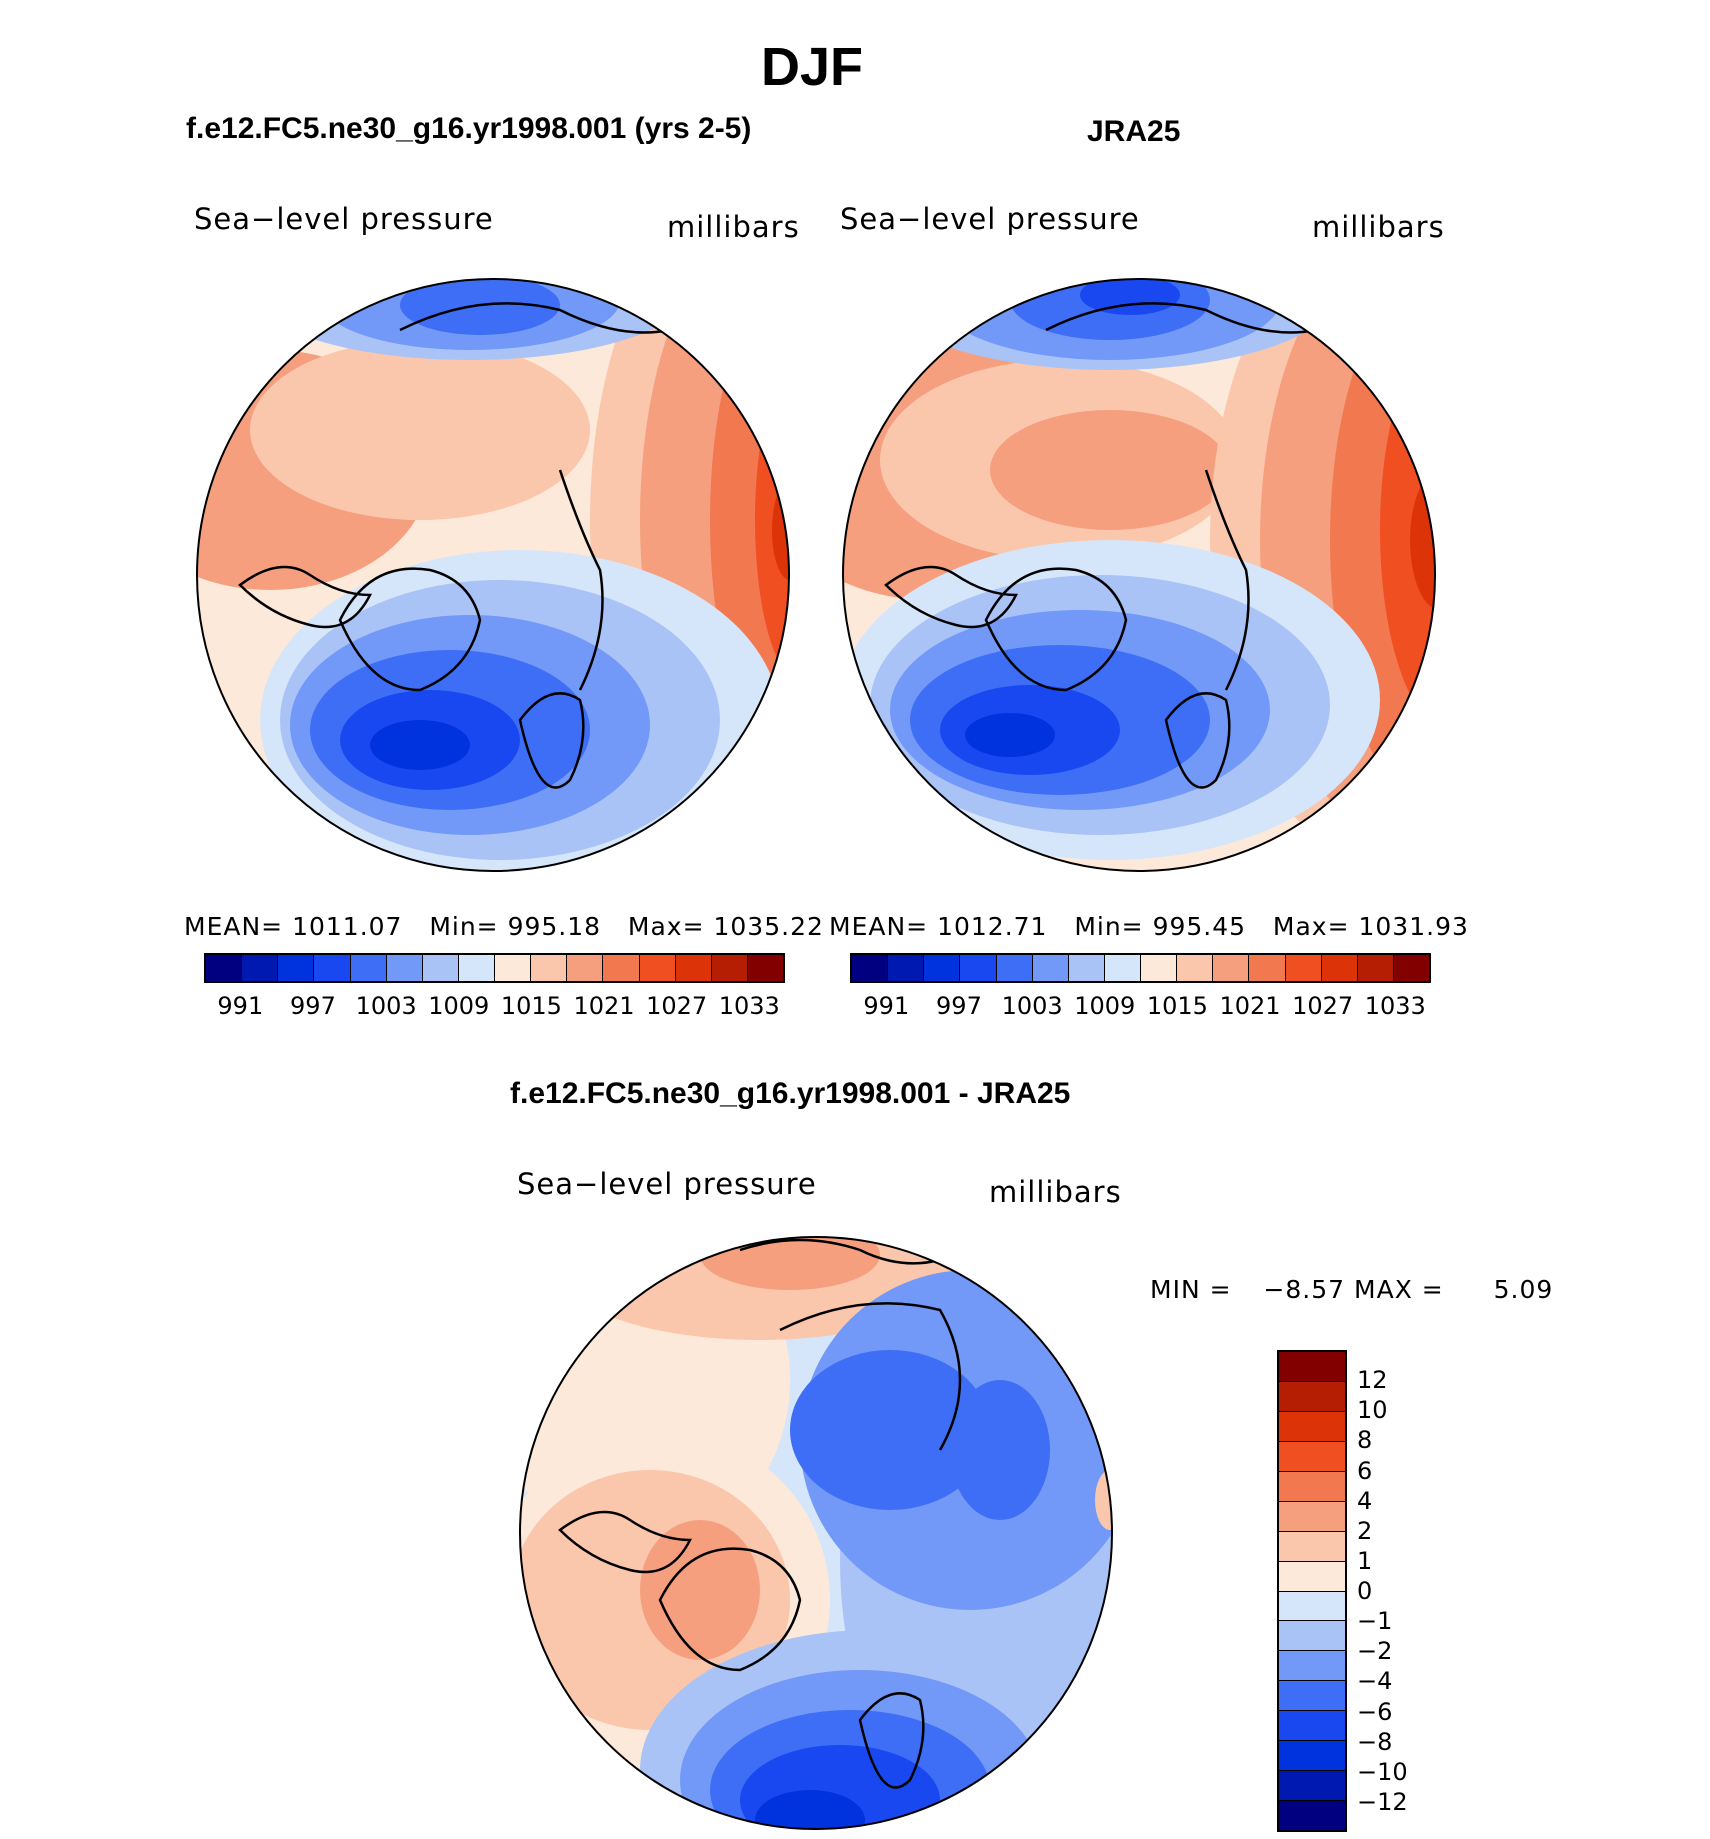  What do you see at coordinates (1032, 1006) in the screenshot?
I see `obs-colorbar-tick-label: 1003` at bounding box center [1032, 1006].